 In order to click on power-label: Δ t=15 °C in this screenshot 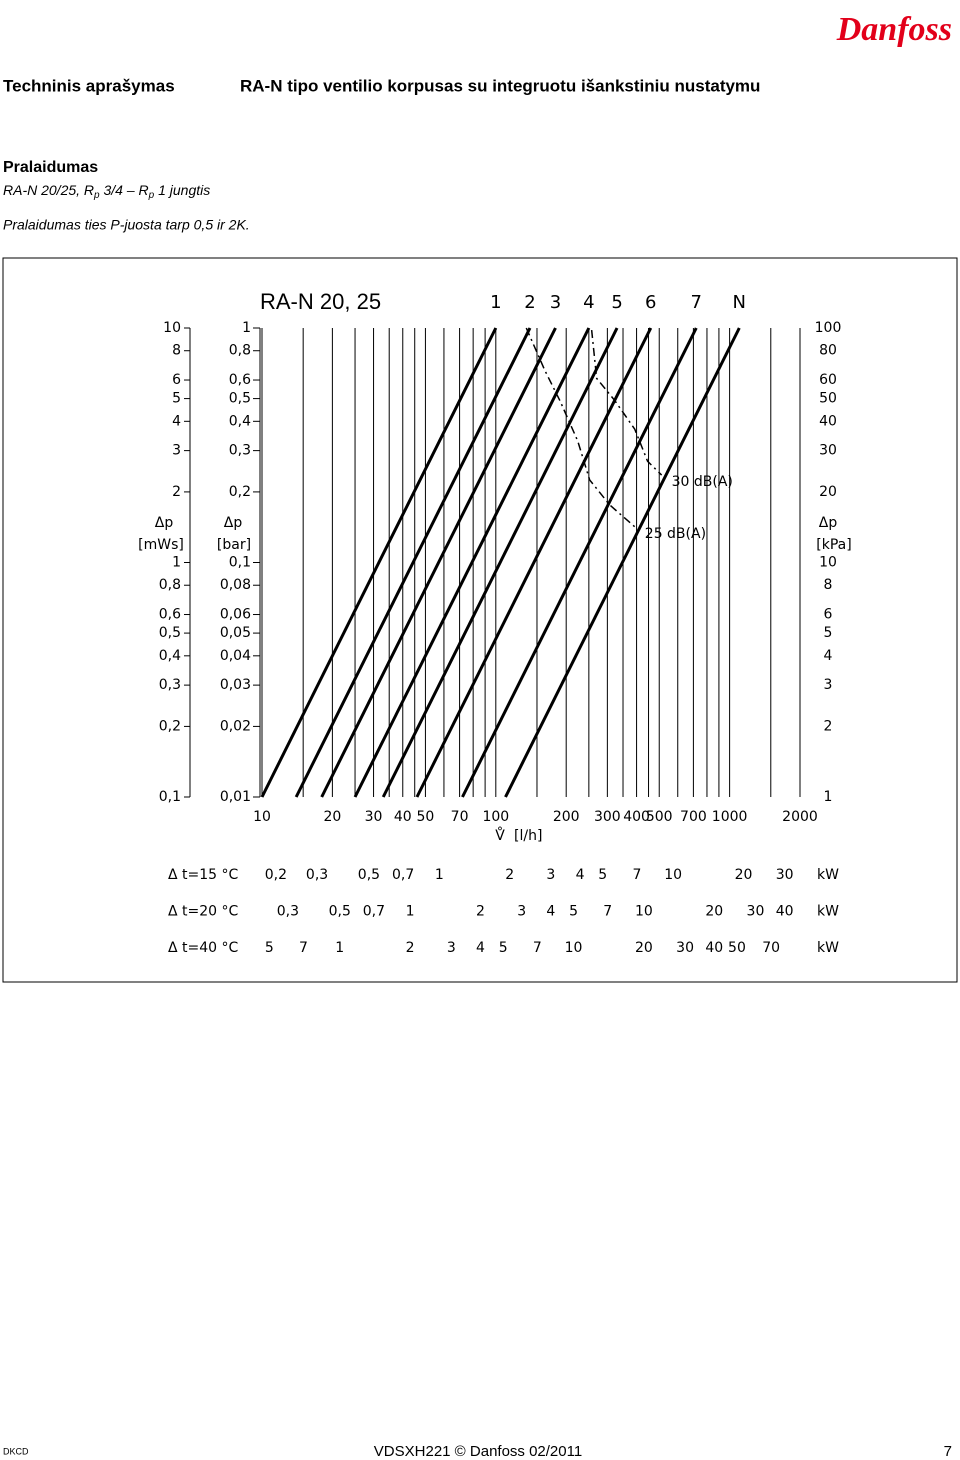, I will do `click(203, 875)`.